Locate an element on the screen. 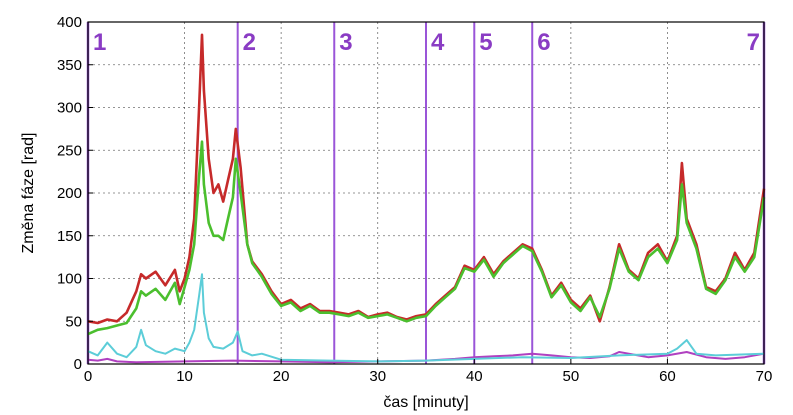  y-tick-label: 300 is located at coordinates (69, 108).